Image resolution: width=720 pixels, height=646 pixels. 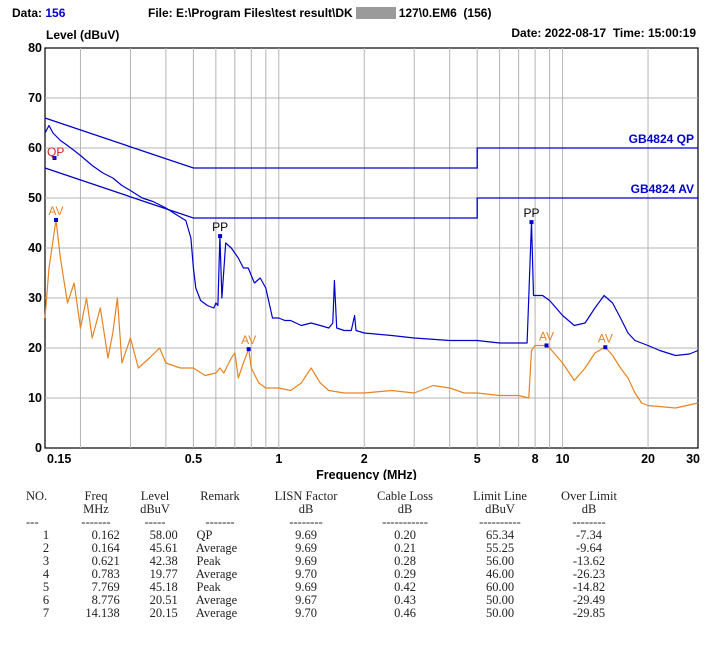 I want to click on table-row-cell: 0.20, so click(x=405, y=535).